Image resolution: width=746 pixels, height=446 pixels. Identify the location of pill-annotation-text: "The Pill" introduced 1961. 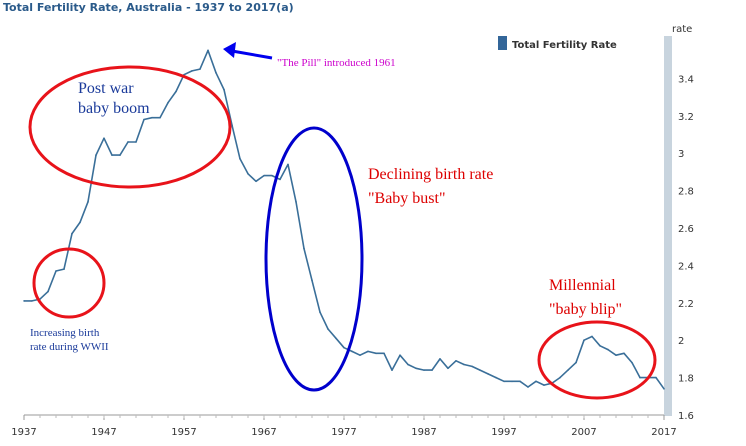
(336, 63).